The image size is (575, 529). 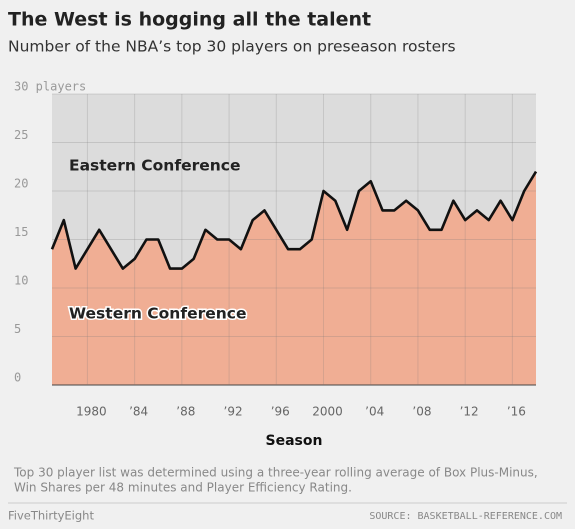 What do you see at coordinates (21, 184) in the screenshot?
I see `y-tick-label: 20` at bounding box center [21, 184].